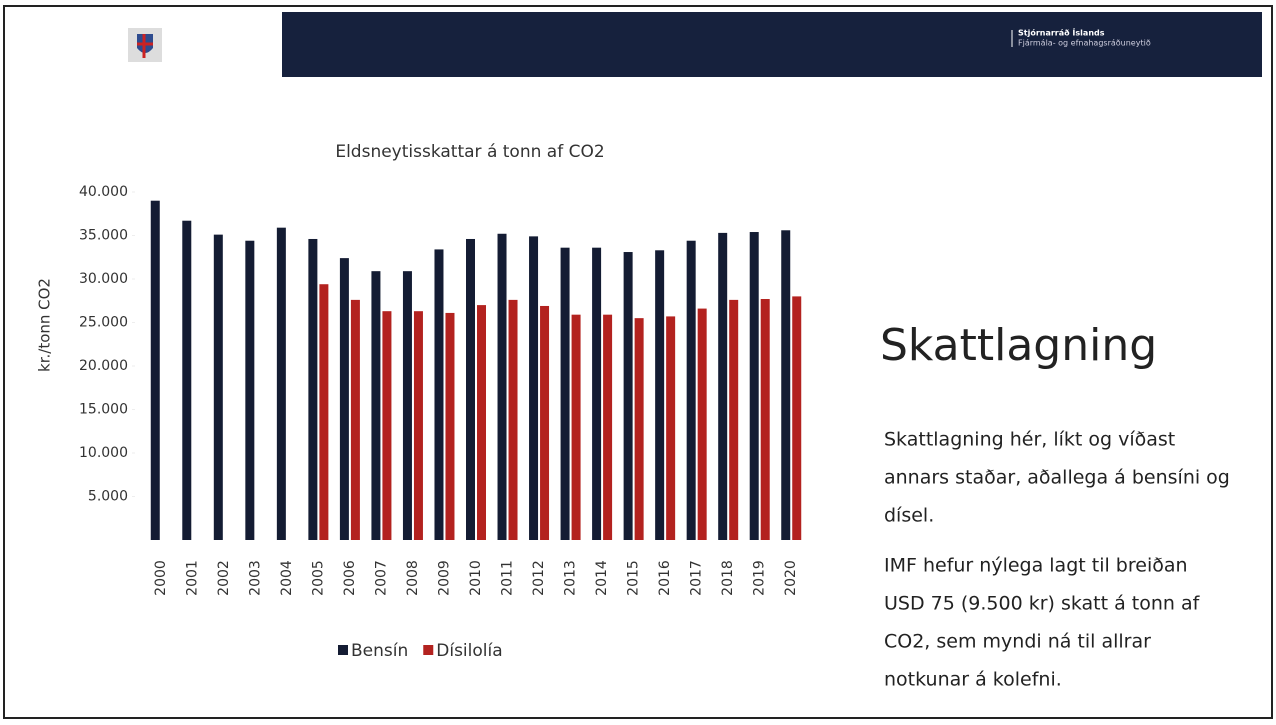 The width and height of the screenshot is (1276, 725). I want to click on body-text-line: dísel., so click(909, 516).